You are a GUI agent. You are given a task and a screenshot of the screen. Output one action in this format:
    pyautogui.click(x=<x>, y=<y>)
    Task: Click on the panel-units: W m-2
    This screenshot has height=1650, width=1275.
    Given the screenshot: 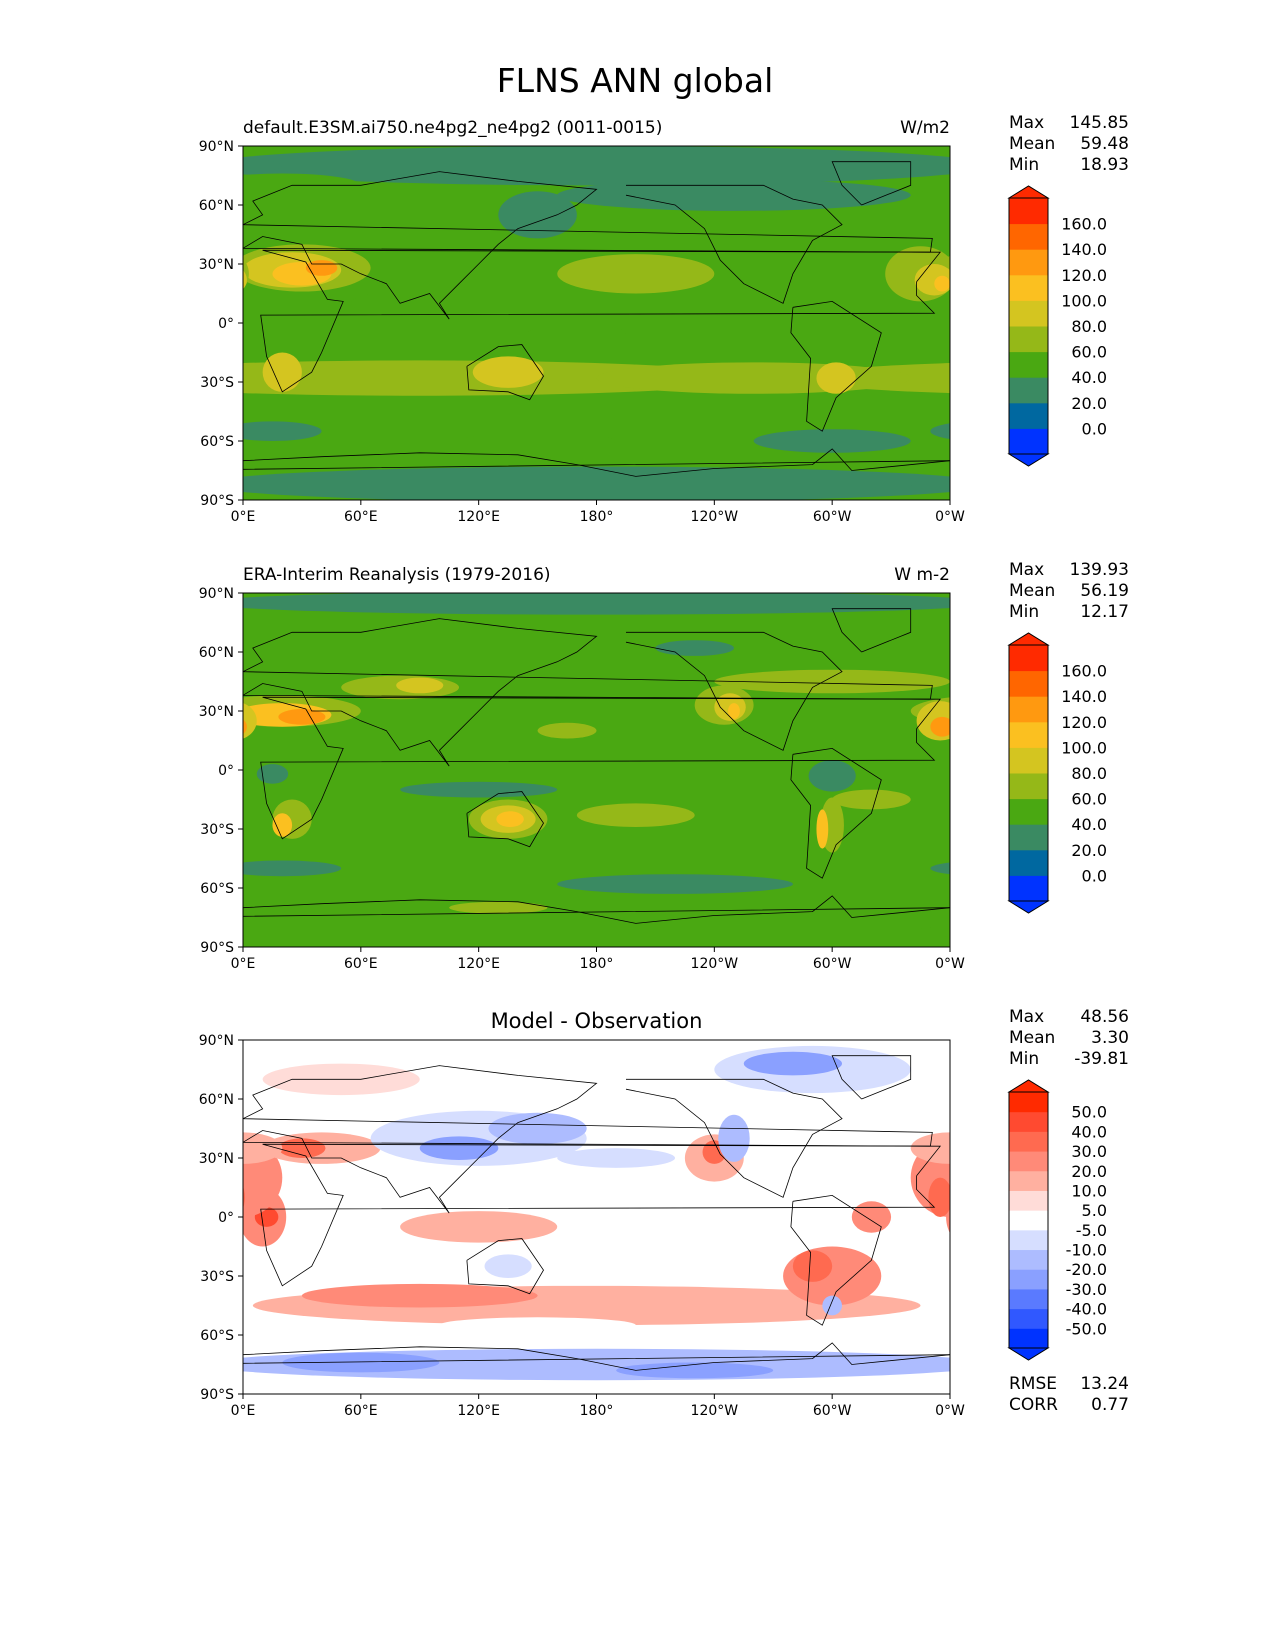 What is the action you would take?
    pyautogui.click(x=922, y=575)
    